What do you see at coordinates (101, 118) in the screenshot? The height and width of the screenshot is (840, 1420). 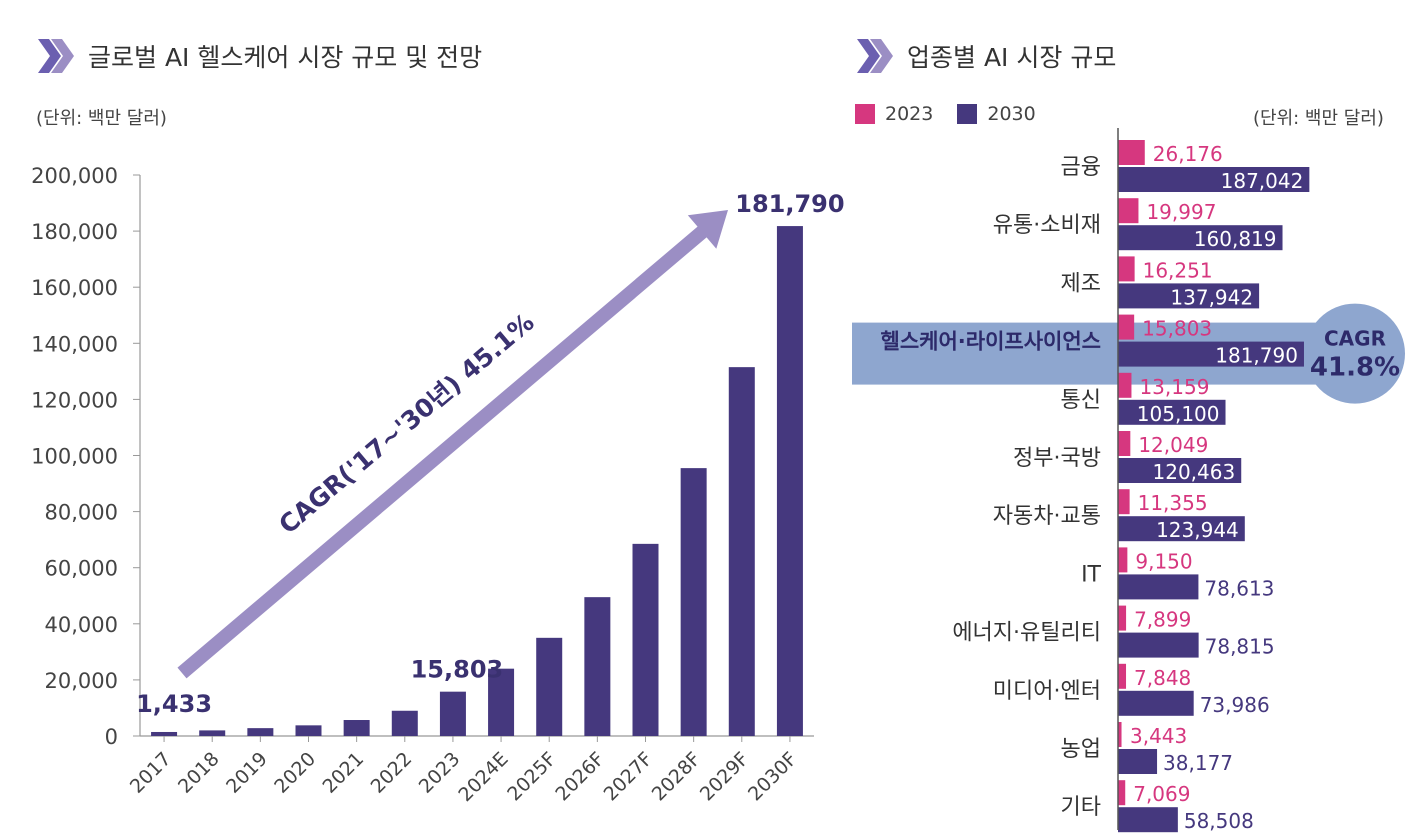 I see `left-unit-label: (단위: 백만 달러)` at bounding box center [101, 118].